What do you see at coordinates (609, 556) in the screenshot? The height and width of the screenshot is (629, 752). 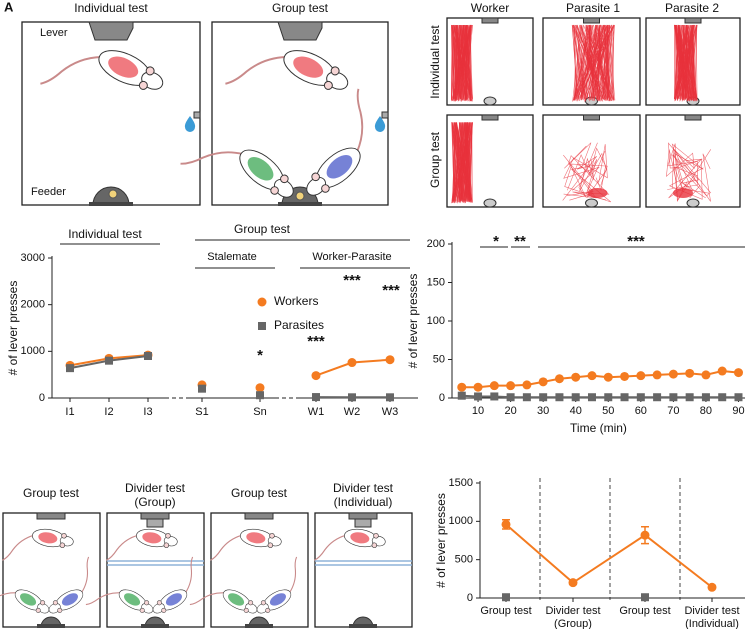 I see `series-line` at bounding box center [609, 556].